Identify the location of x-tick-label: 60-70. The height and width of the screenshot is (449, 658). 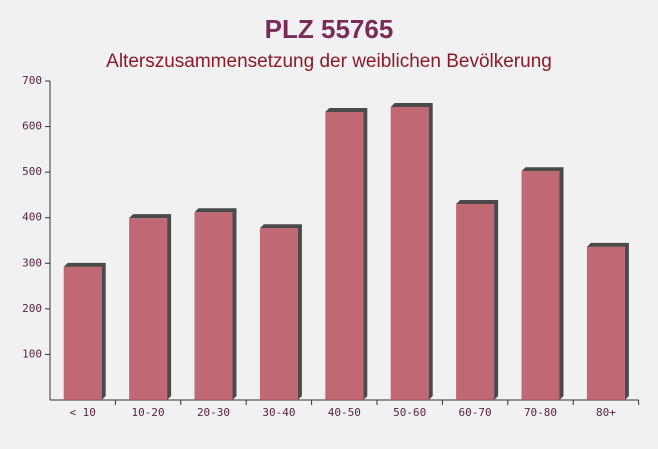
(475, 412).